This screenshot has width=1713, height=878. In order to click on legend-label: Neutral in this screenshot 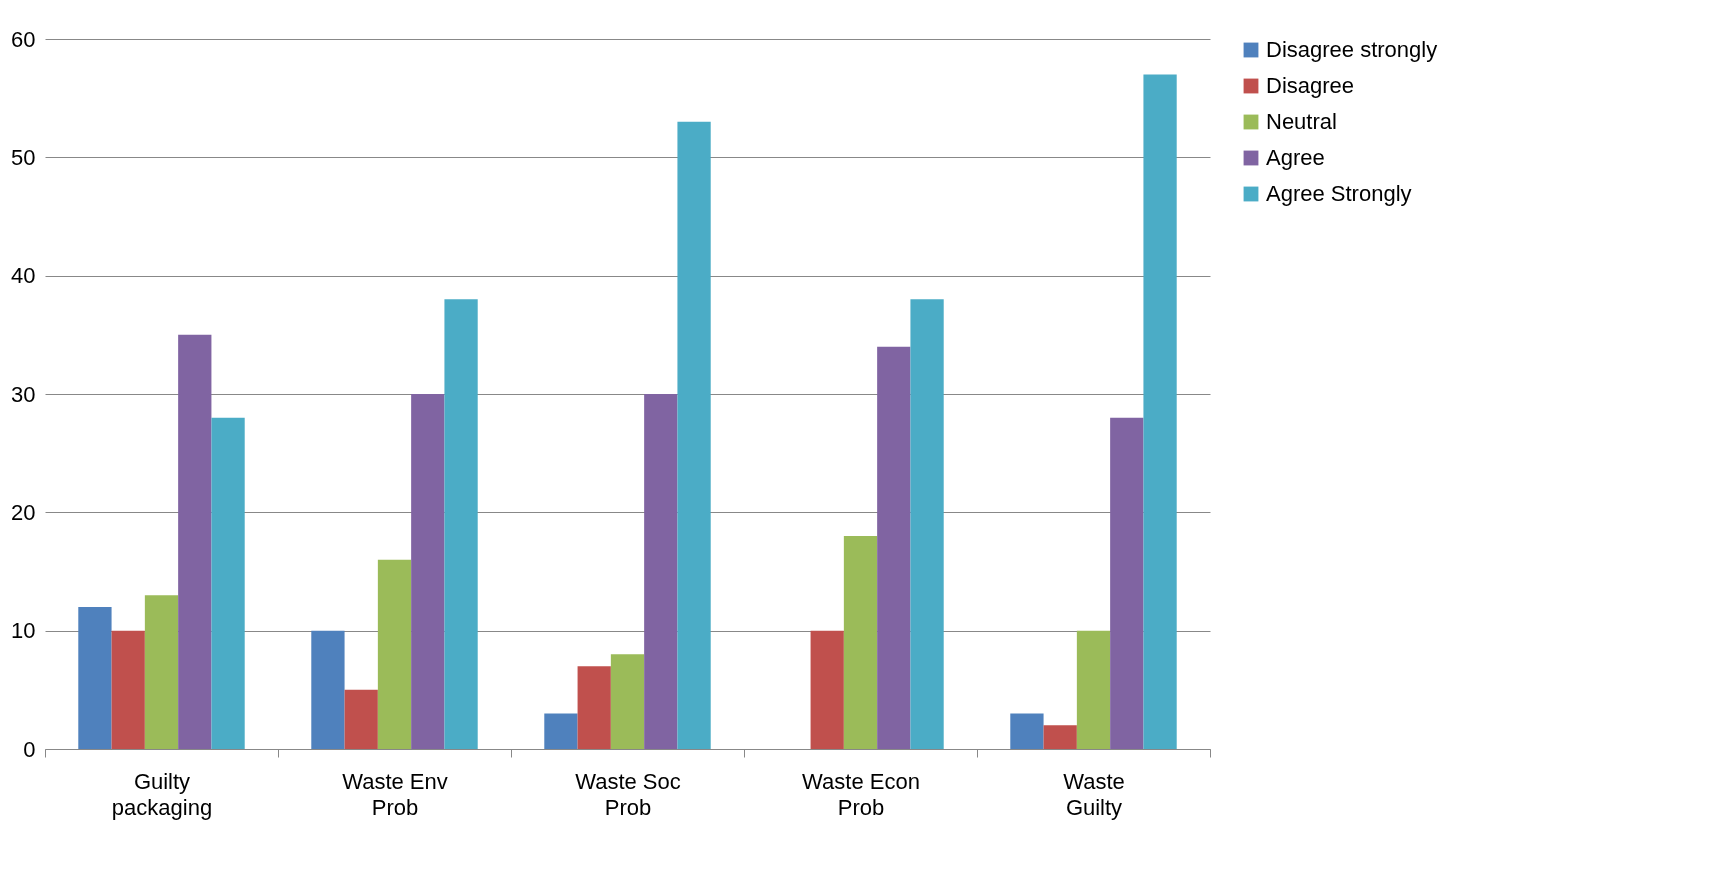, I will do `click(1301, 121)`.